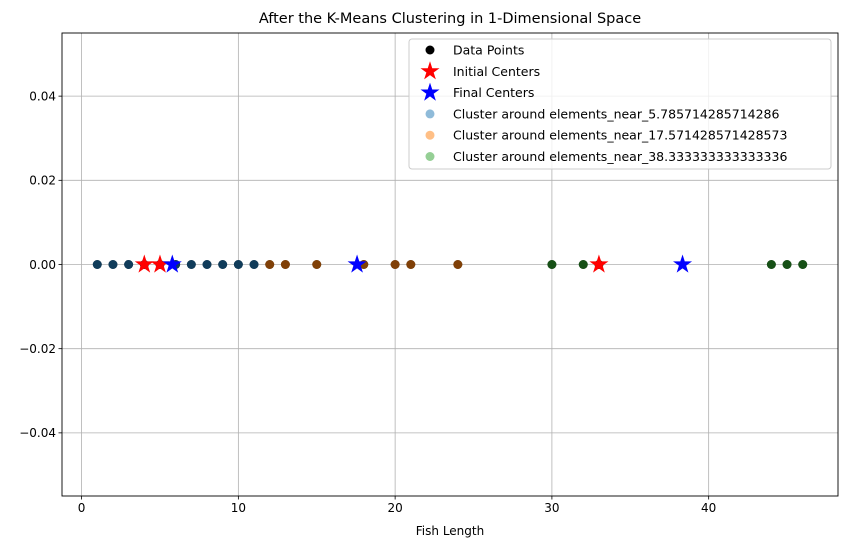  I want to click on y-tick-label: 0.04, so click(42, 96).